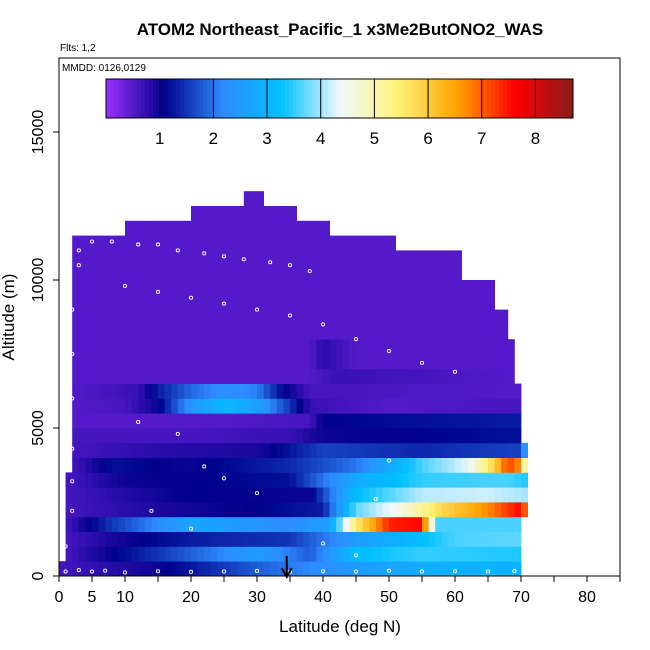  What do you see at coordinates (339, 98) in the screenshot?
I see `colorbar-frame` at bounding box center [339, 98].